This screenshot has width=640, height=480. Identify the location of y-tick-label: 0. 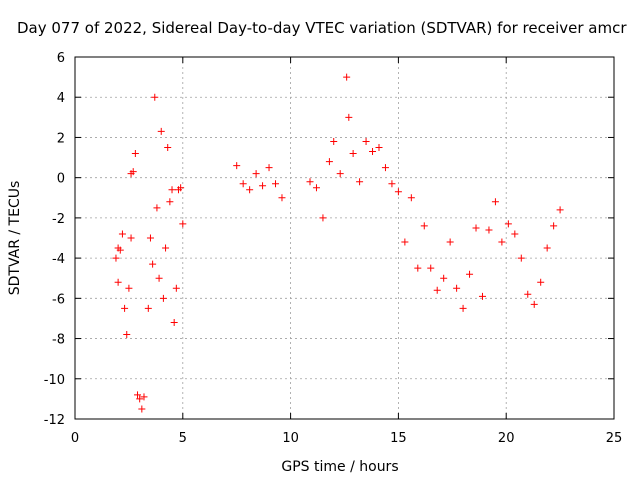
(61, 179).